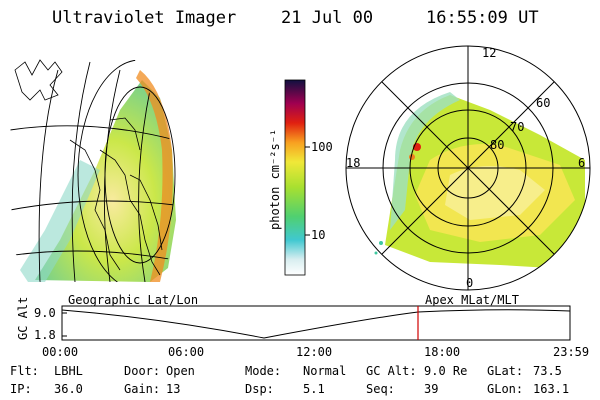 The image size is (600, 400). I want to click on param-label-seq: Seq:, so click(380, 389).